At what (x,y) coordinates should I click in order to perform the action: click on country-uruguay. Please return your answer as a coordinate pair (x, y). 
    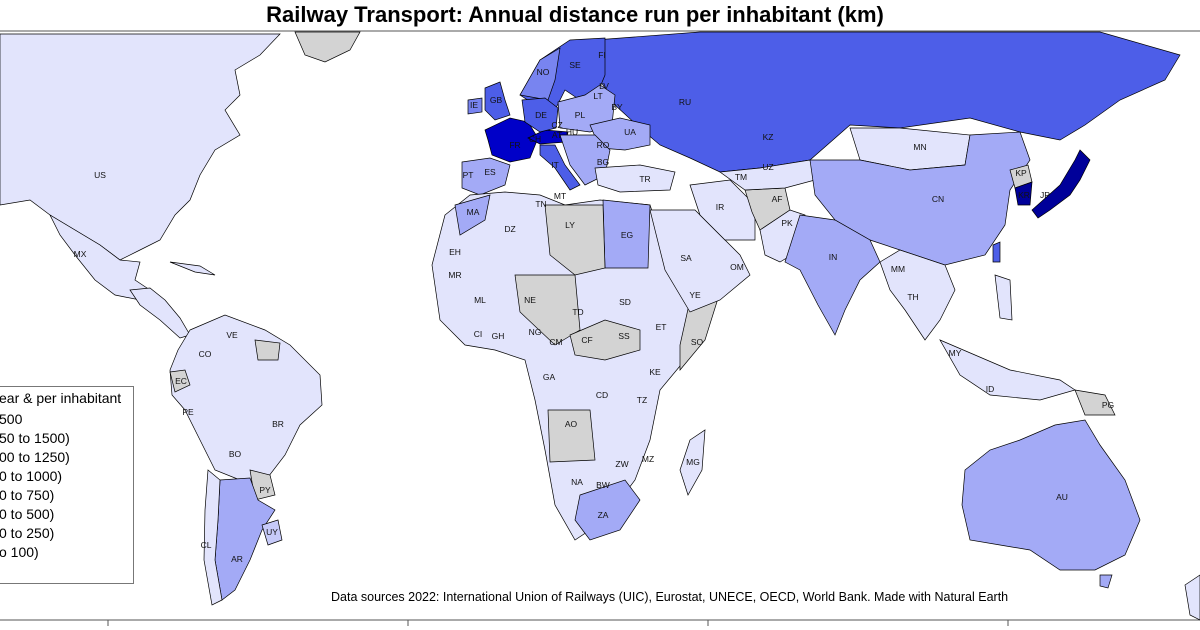
    Looking at the image, I should click on (272, 532).